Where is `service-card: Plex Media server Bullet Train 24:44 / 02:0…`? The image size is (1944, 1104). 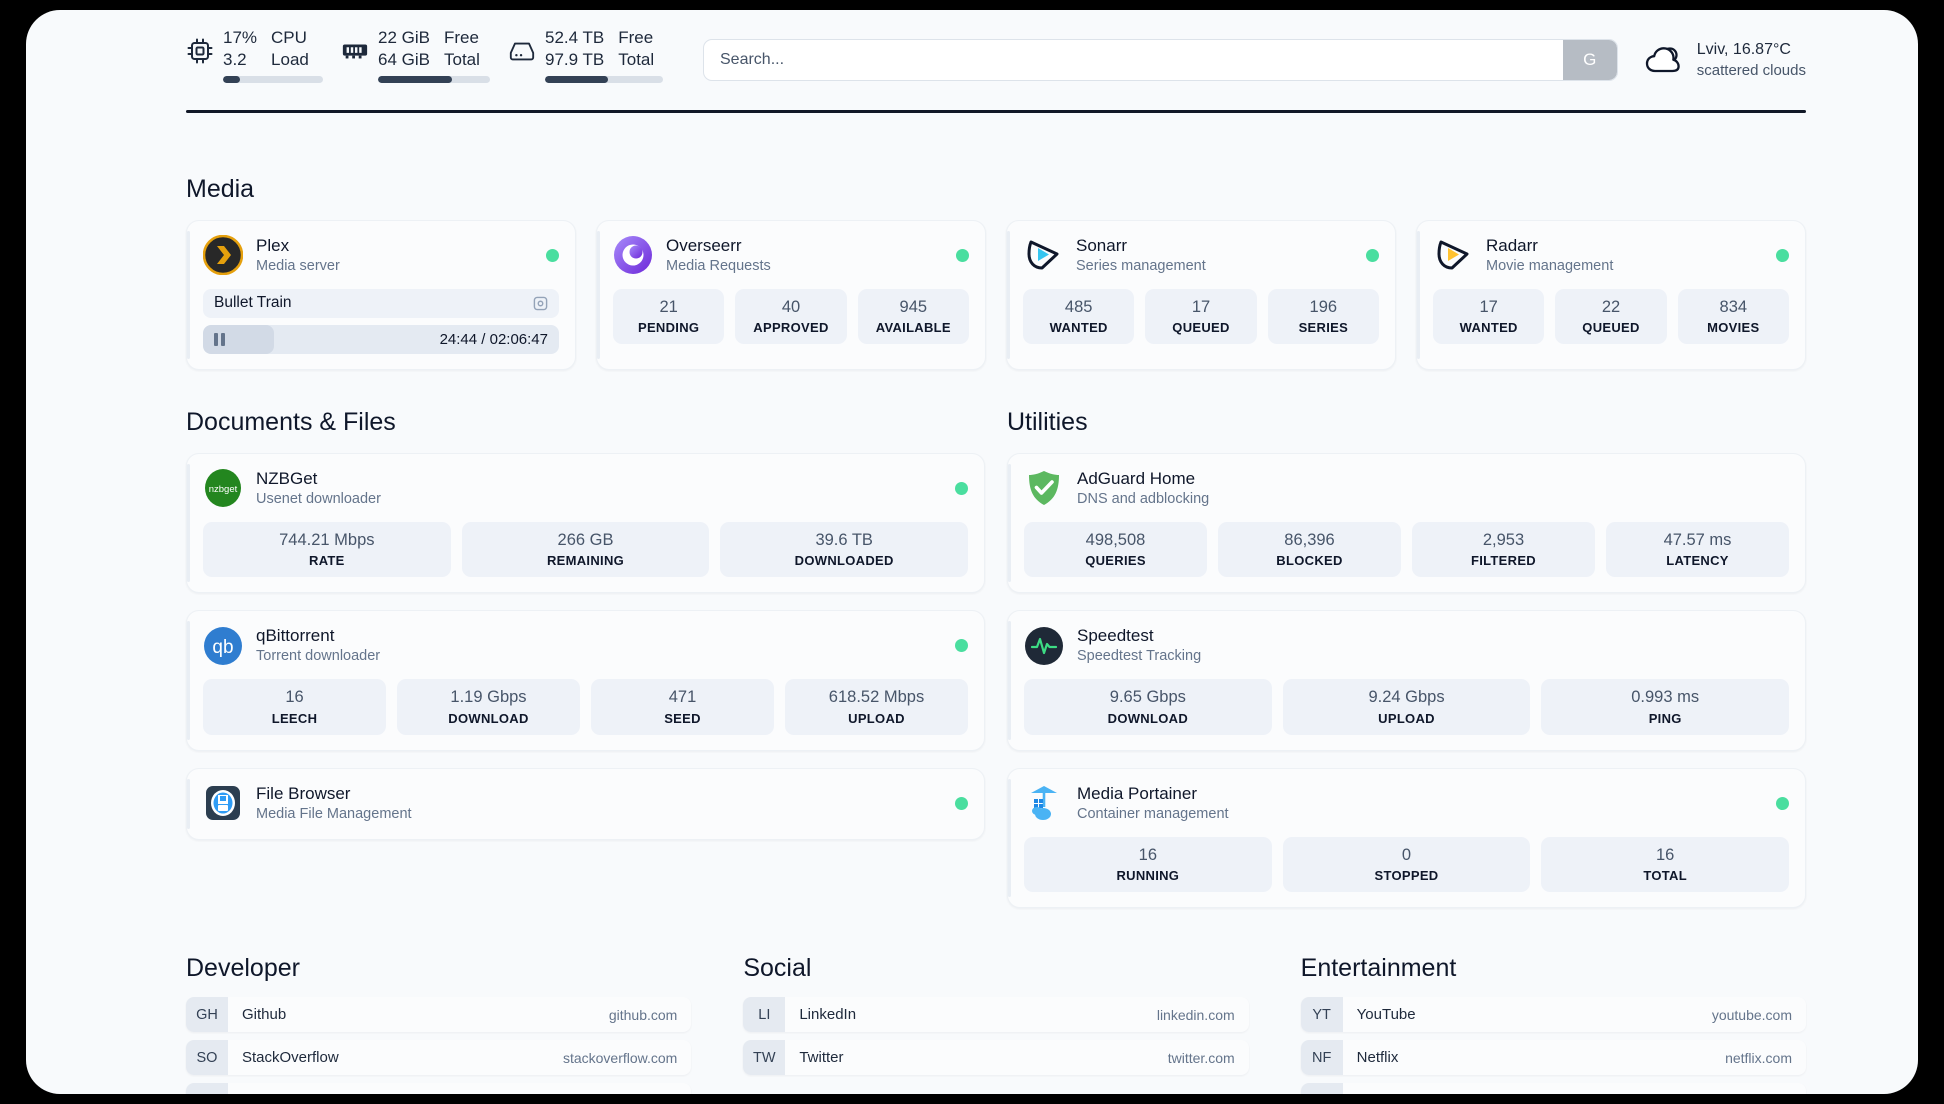
service-card: Plex Media server Bullet Train 24:44 / 02:0… is located at coordinates (381, 295).